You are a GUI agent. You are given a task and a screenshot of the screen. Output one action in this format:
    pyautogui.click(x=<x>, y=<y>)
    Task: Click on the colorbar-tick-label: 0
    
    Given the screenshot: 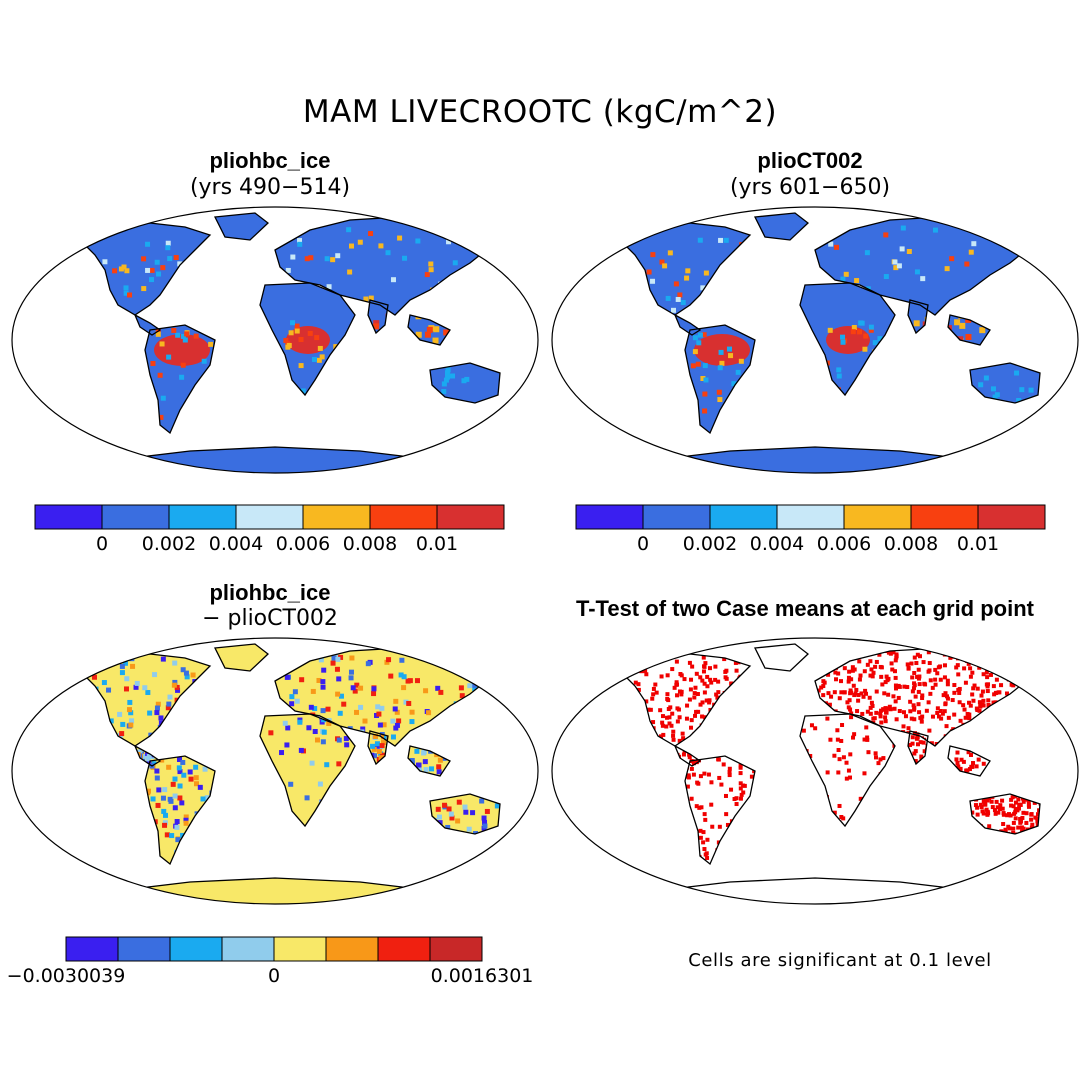 What is the action you would take?
    pyautogui.click(x=643, y=544)
    